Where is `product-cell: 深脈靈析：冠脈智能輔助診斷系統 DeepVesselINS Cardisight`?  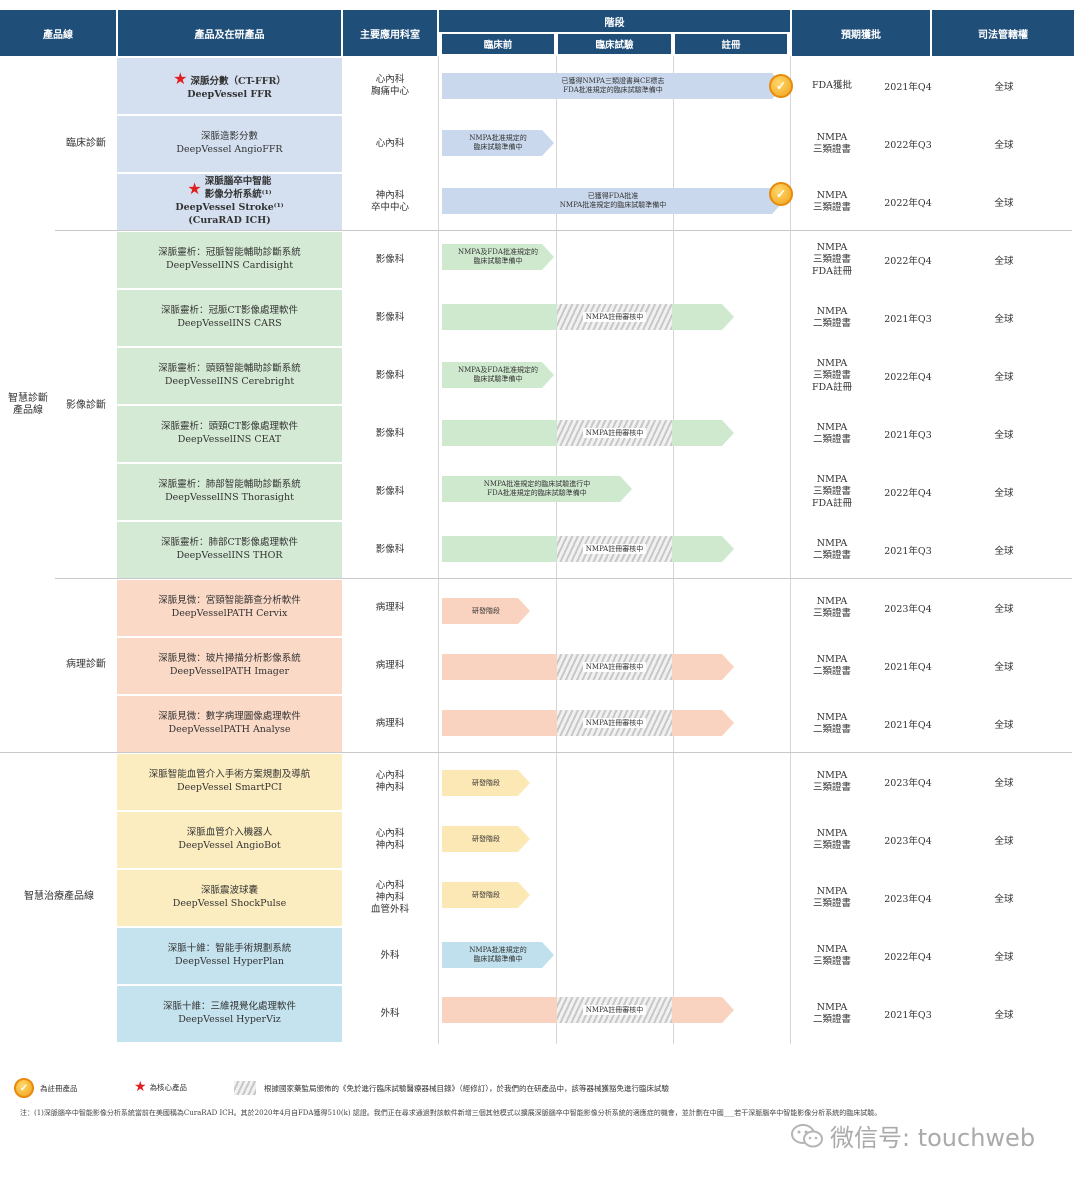
product-cell: 深脈靈析：冠脈智能輔助診斷系統 DeepVesselINS Cardisight is located at coordinates (229, 260).